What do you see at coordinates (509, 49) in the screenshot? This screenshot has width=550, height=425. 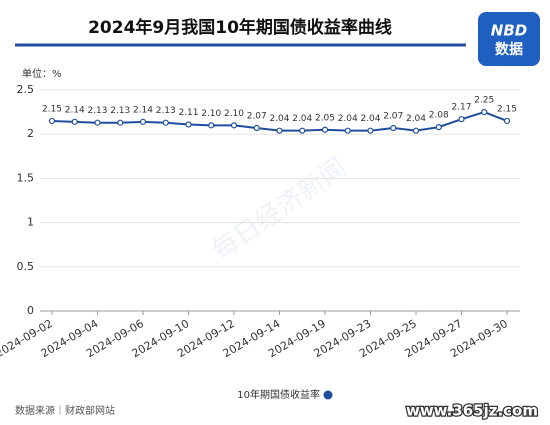 I see `logo-bottom: 数据` at bounding box center [509, 49].